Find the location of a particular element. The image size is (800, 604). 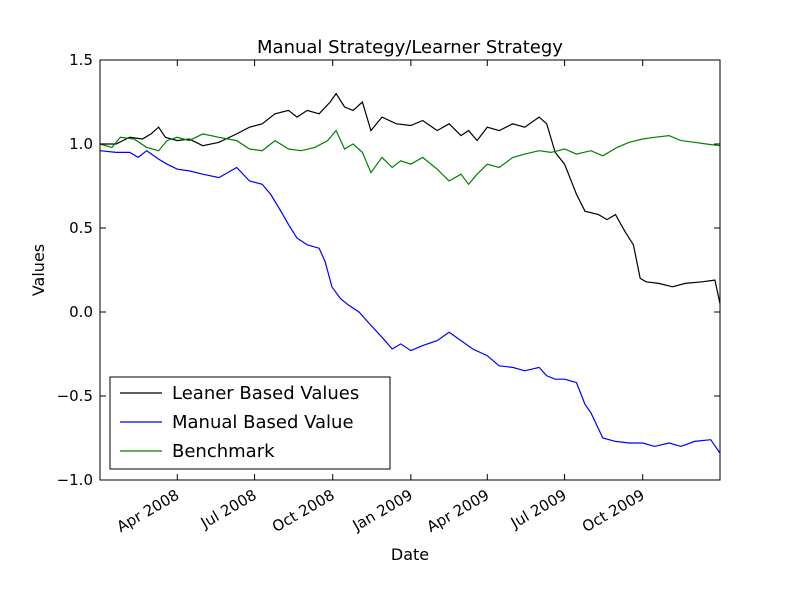

y-tick-label: 0.5 is located at coordinates (81, 228).